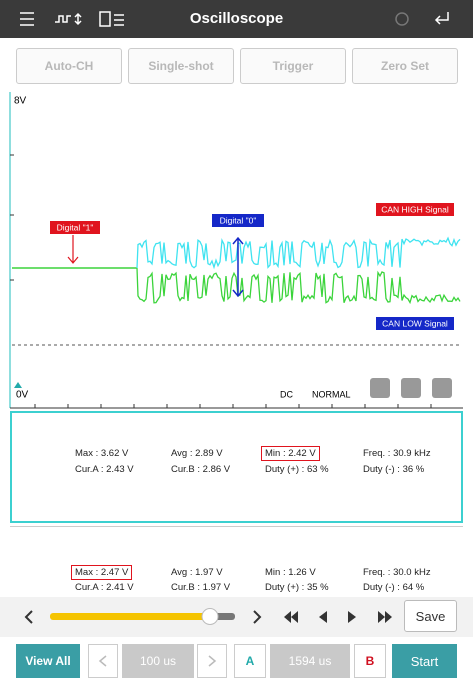 This screenshot has height=688, width=473. What do you see at coordinates (331, 394) in the screenshot?
I see `mode: NORMAL` at bounding box center [331, 394].